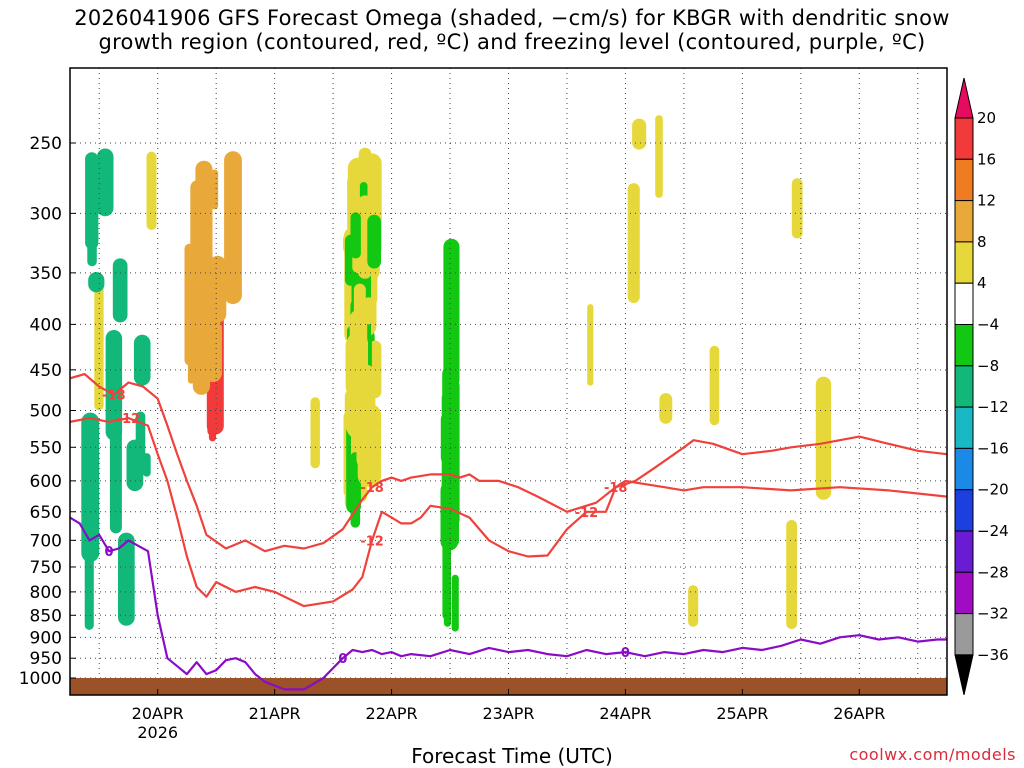 The image size is (1024, 768). I want to click on y-tick-label: 350, so click(46, 274).